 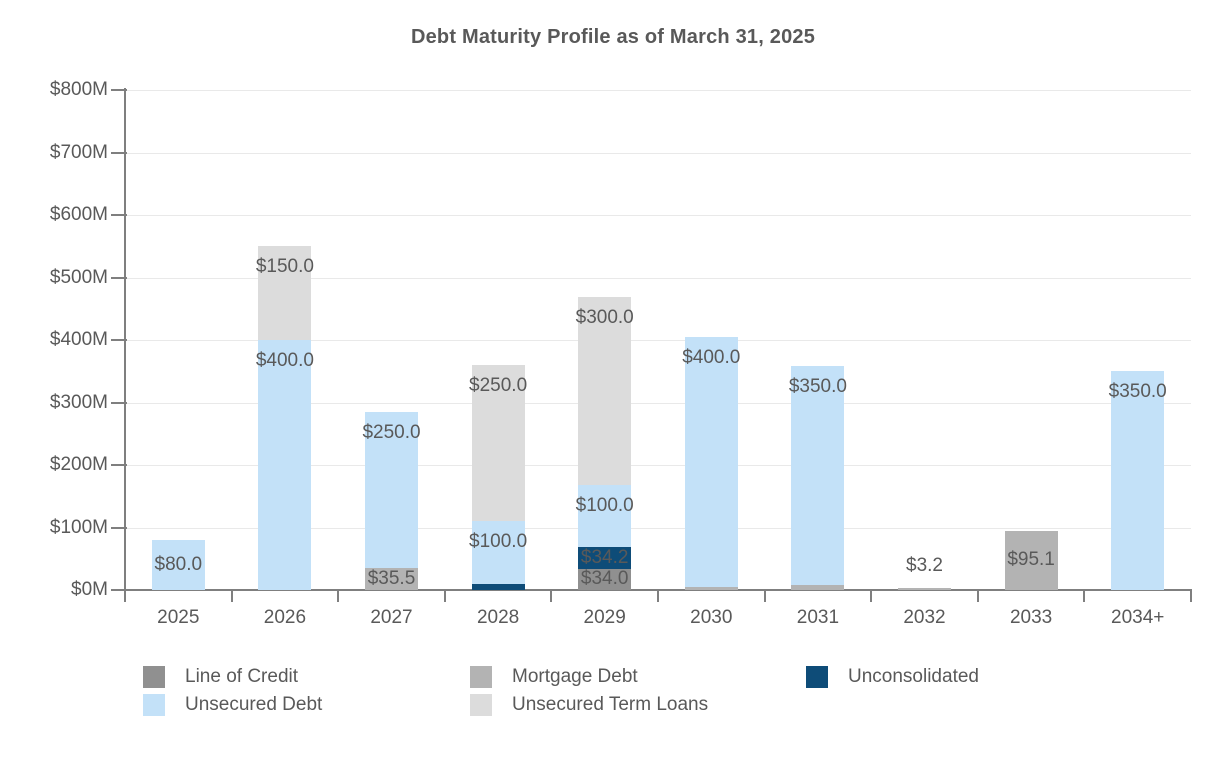 What do you see at coordinates (254, 704) in the screenshot?
I see `legend-label-unsecured-debt: Unsecured Debt` at bounding box center [254, 704].